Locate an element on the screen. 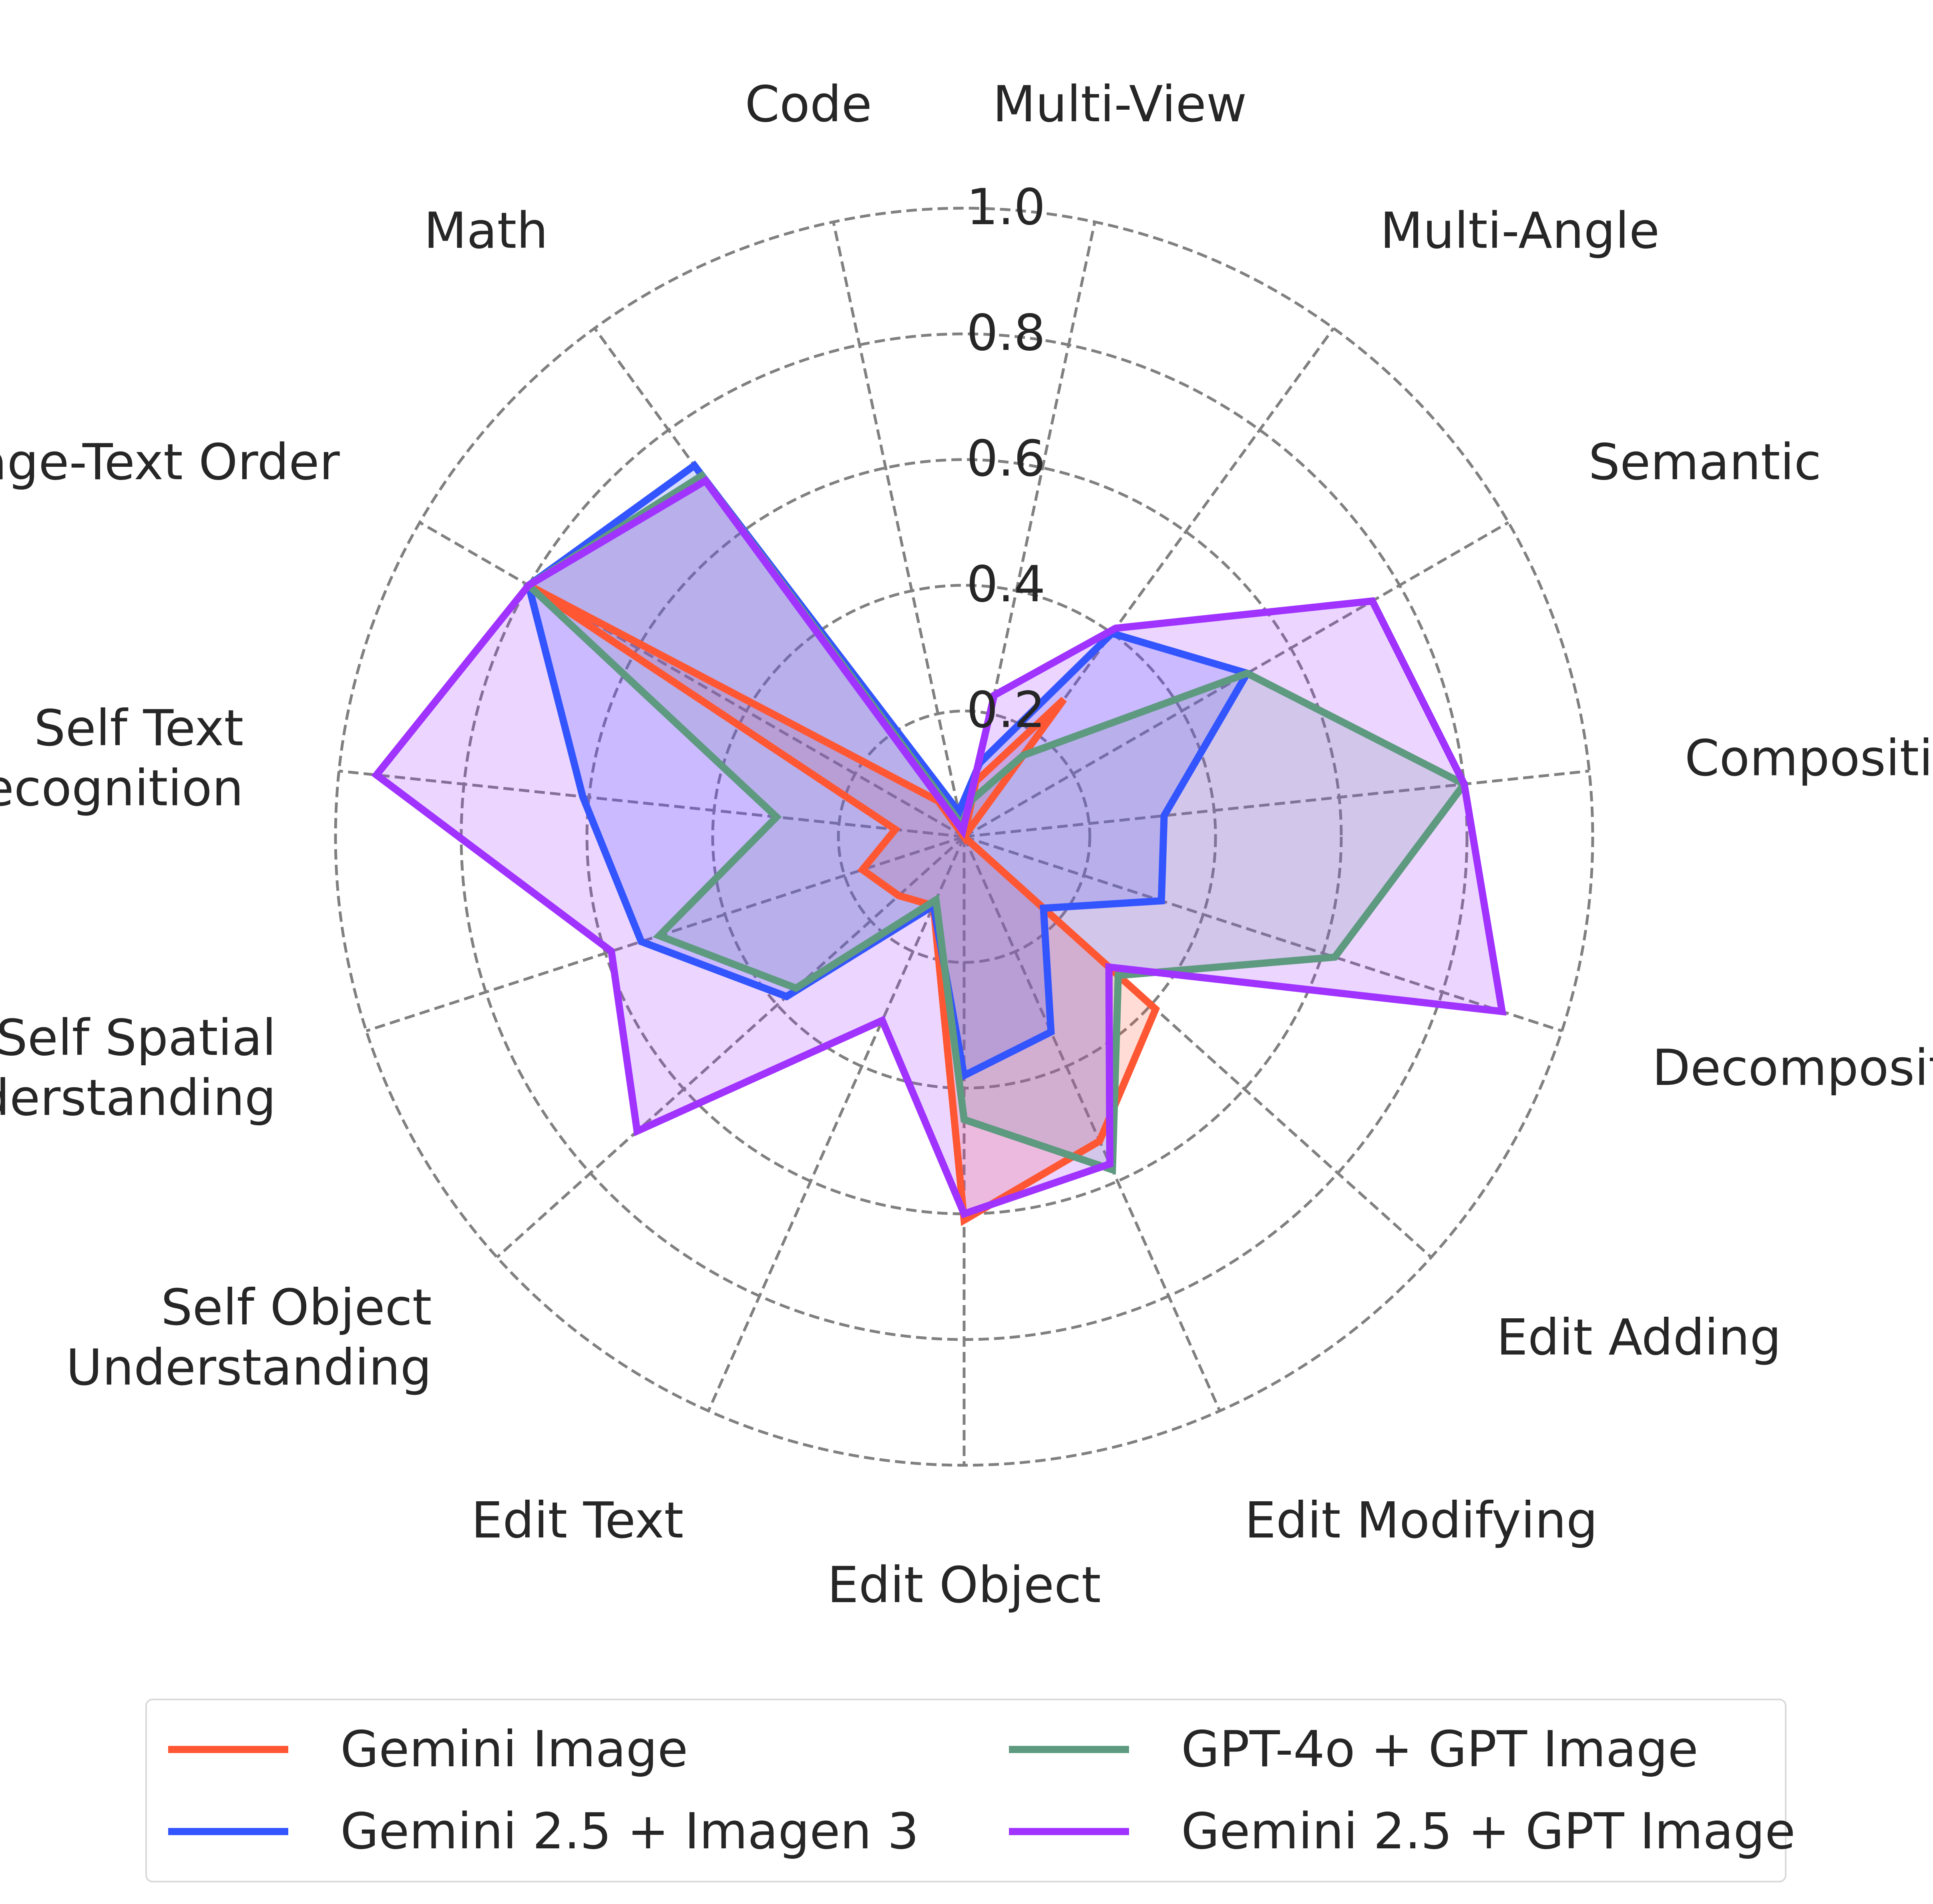  axis-label-11: Self SpatialUnderstanding is located at coordinates (138, 1068).